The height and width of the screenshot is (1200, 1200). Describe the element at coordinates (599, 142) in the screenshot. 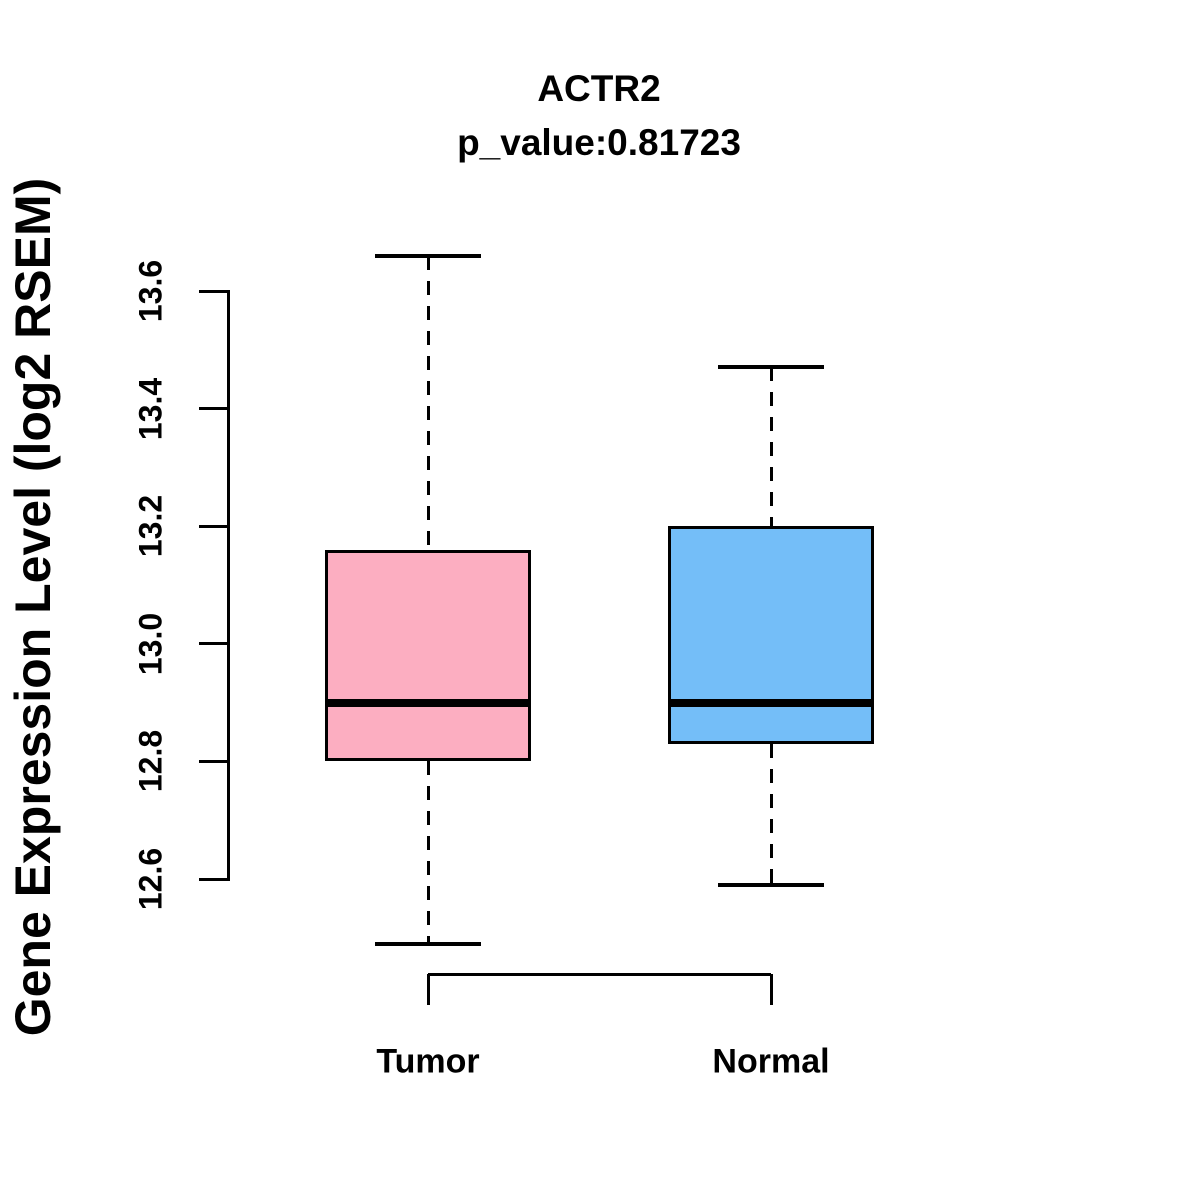

I see `chart-subtitle: p_value:0.81723` at that location.